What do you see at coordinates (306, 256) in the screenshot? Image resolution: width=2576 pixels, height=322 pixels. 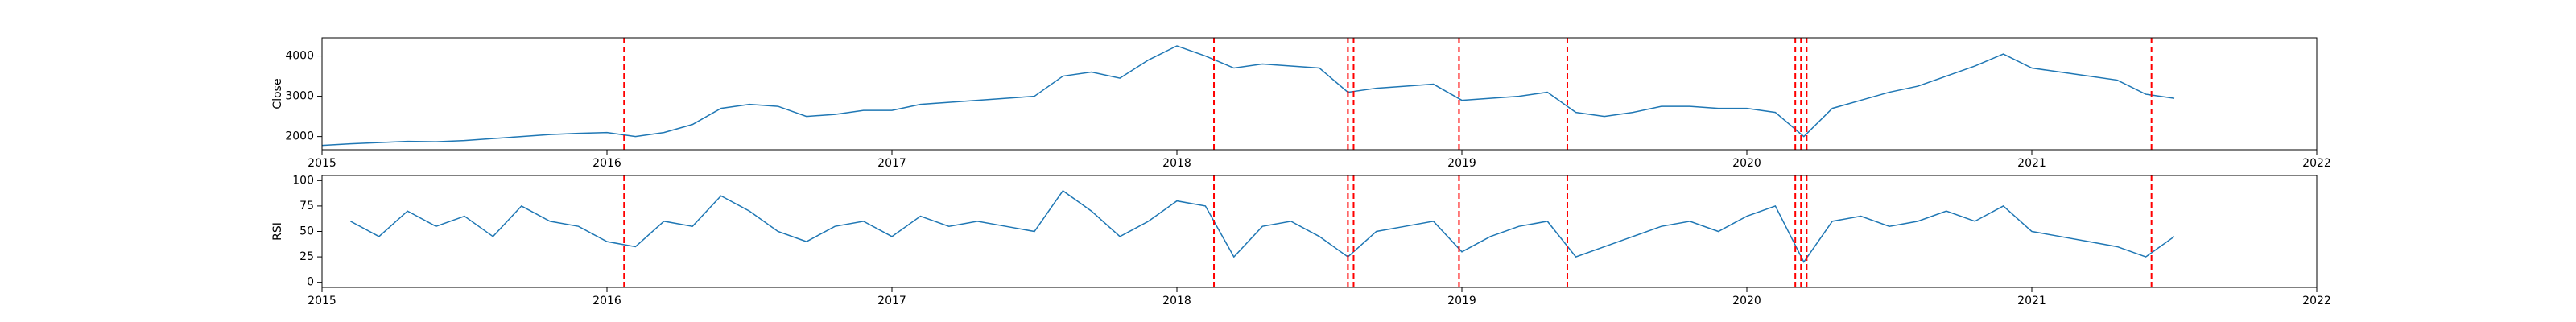 I see `y-tick-label: 25` at bounding box center [306, 256].